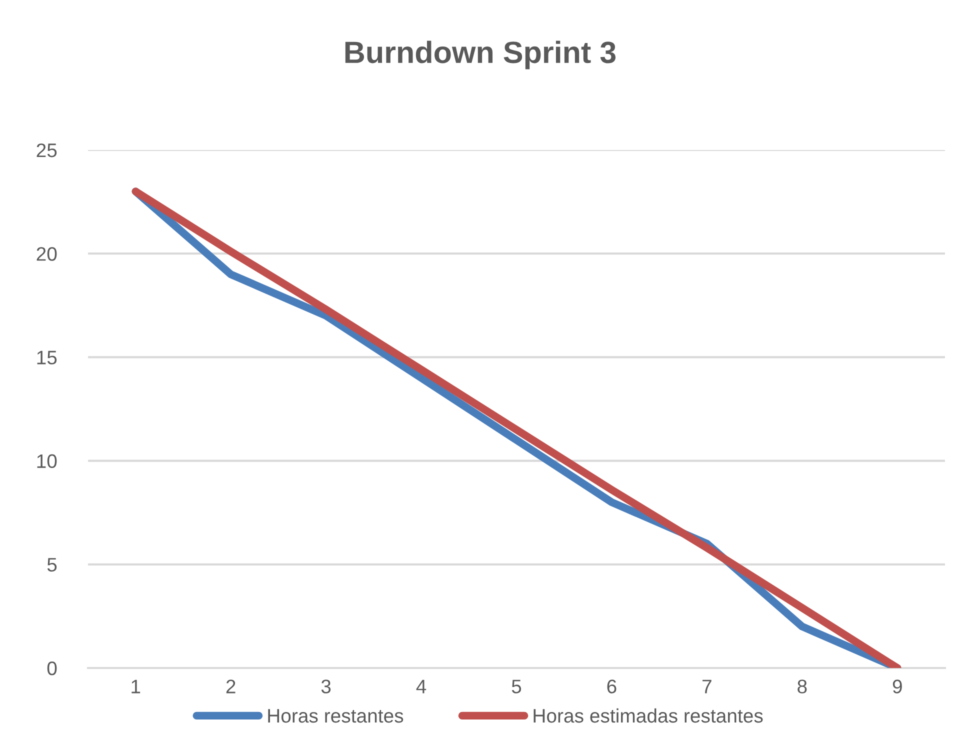 The height and width of the screenshot is (746, 960). What do you see at coordinates (326, 687) in the screenshot?
I see `x-tick-label: 3` at bounding box center [326, 687].